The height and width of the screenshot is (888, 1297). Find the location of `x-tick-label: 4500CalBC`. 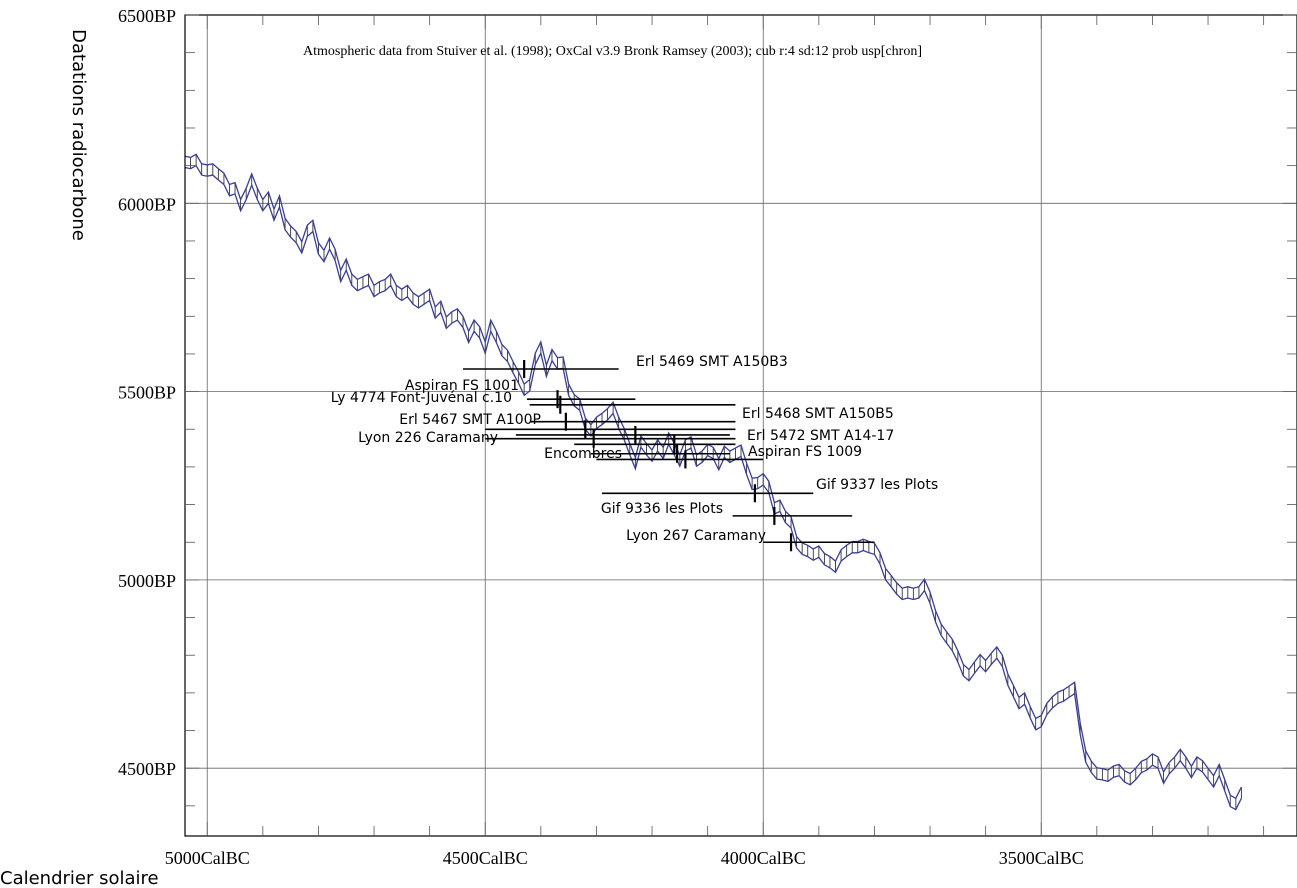

x-tick-label: 4500CalBC is located at coordinates (485, 858).